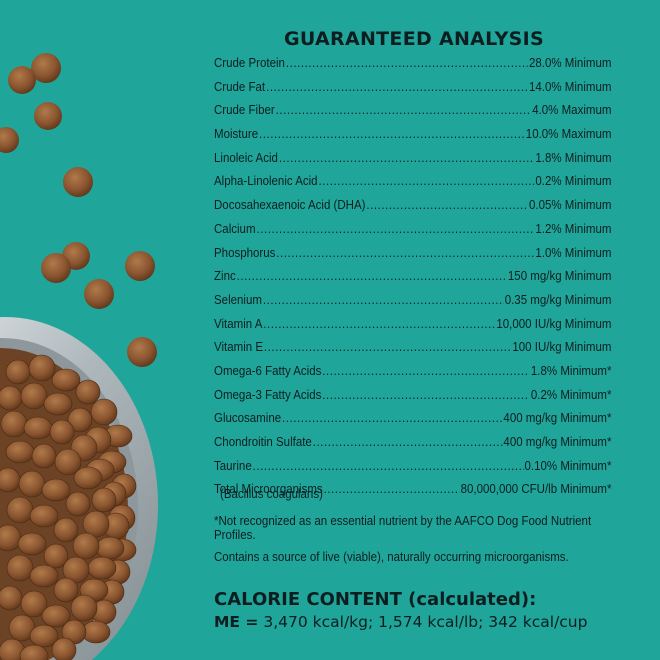 This screenshot has height=660, width=660. What do you see at coordinates (572, 110) in the screenshot?
I see `nutrient-value: 4.0% Maximum` at bounding box center [572, 110].